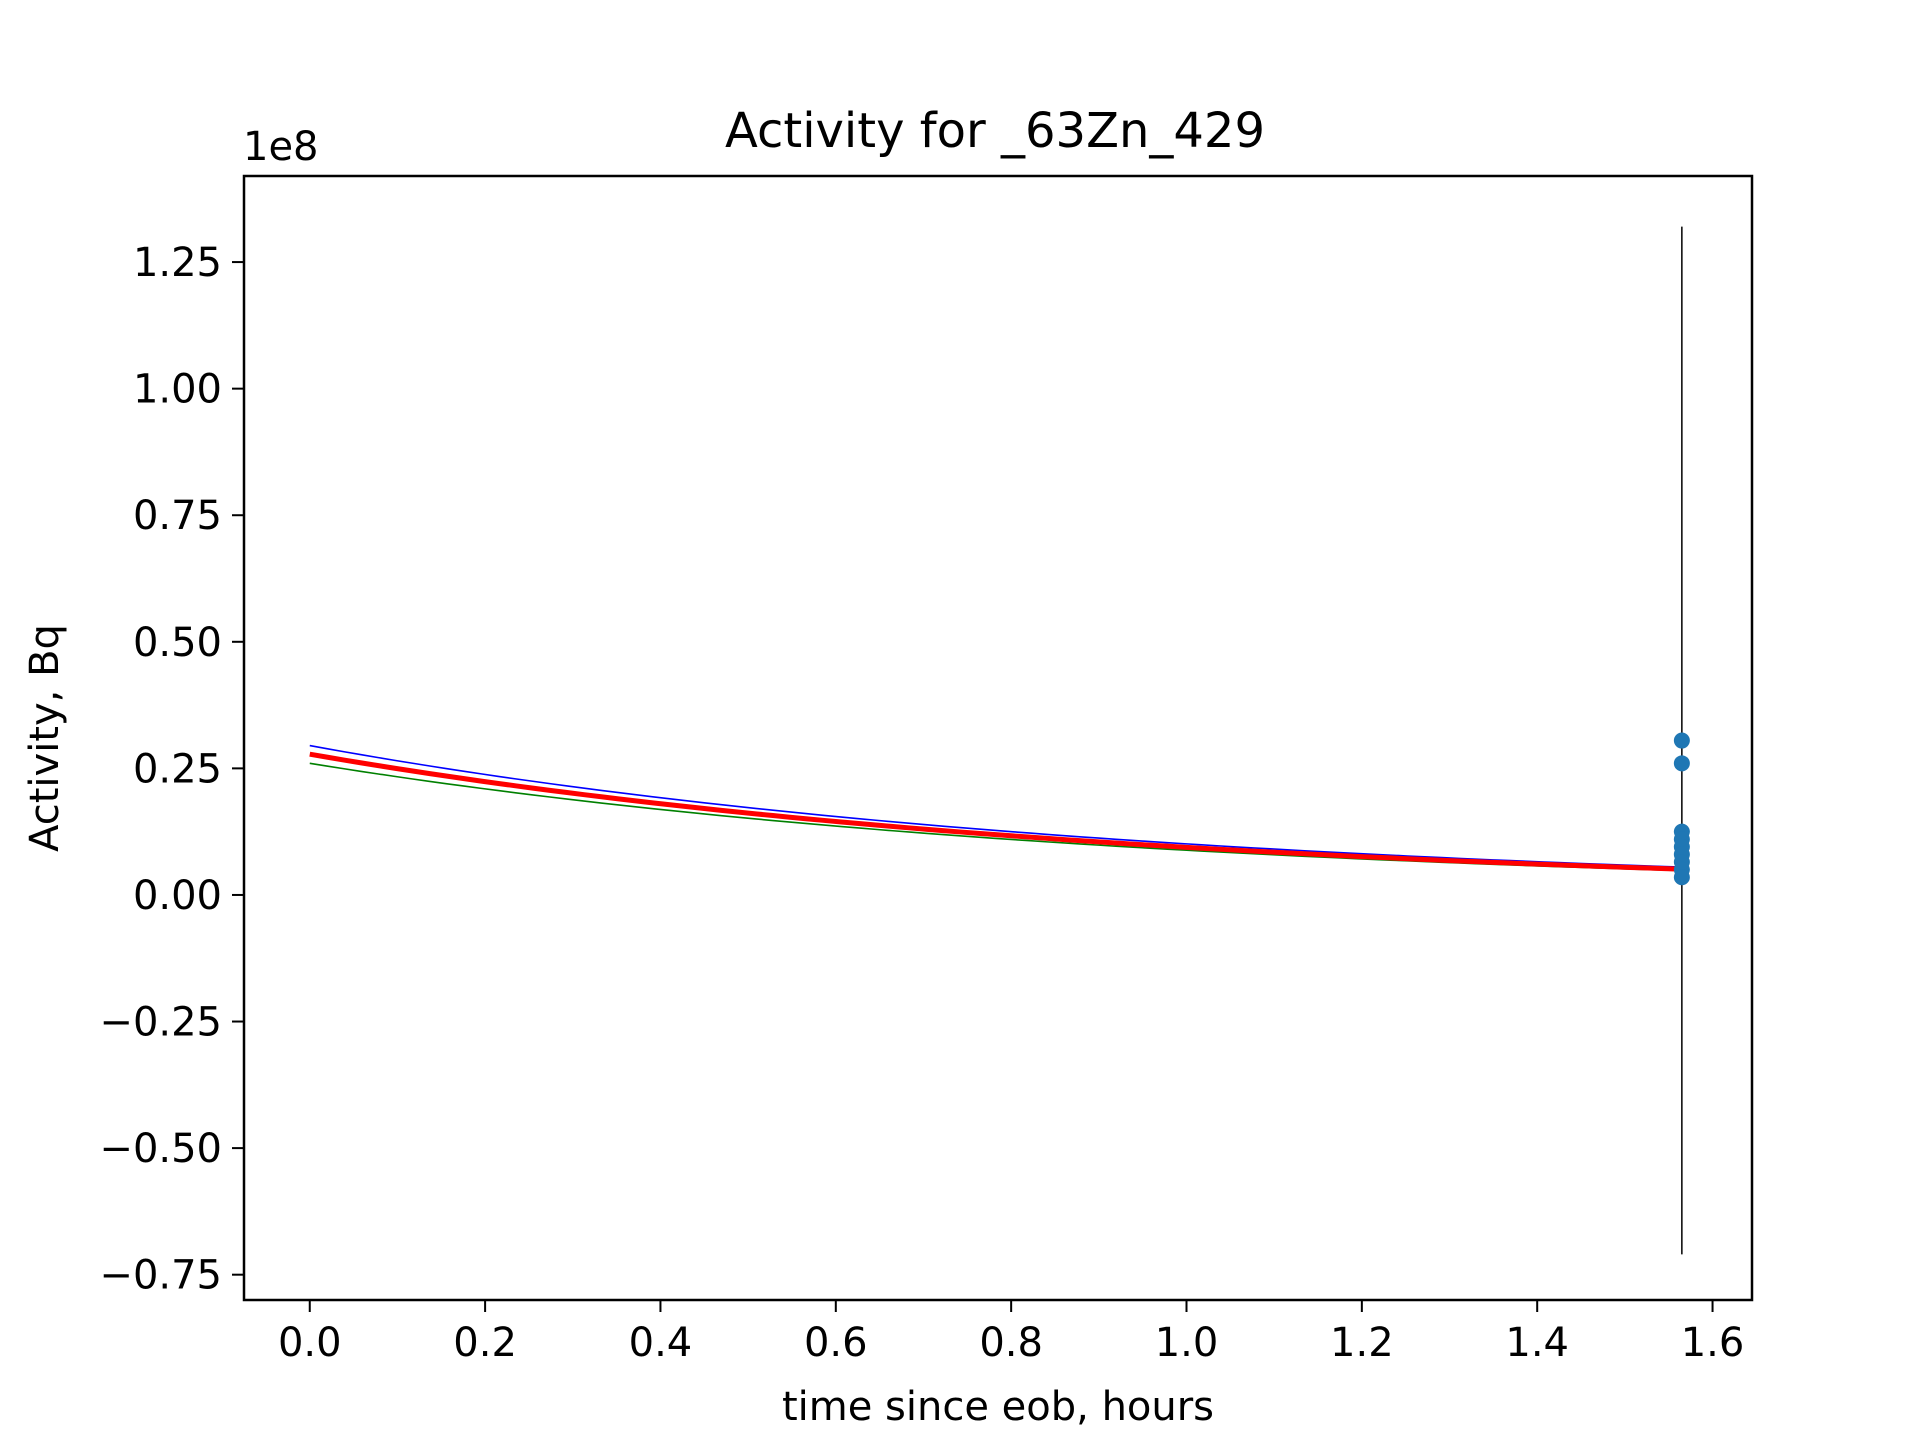 This screenshot has height=1440, width=1920. Describe the element at coordinates (995, 131) in the screenshot. I see `chart-title: Activity for _63Zn_429` at that location.